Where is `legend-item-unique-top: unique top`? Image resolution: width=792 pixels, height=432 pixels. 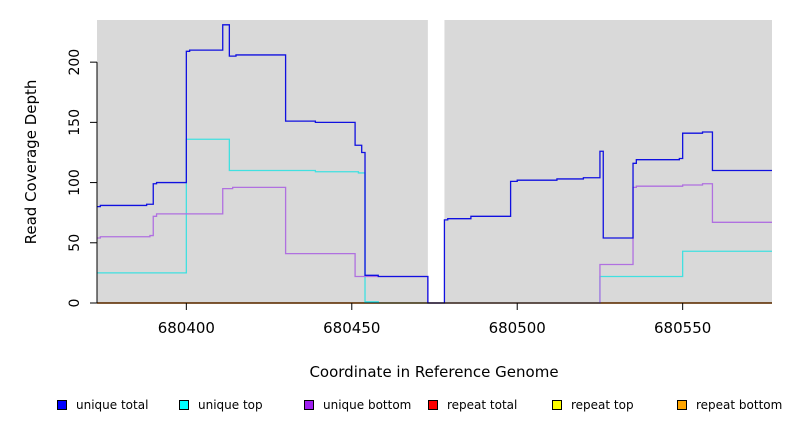 legend-item-unique-top: unique top is located at coordinates (221, 405).